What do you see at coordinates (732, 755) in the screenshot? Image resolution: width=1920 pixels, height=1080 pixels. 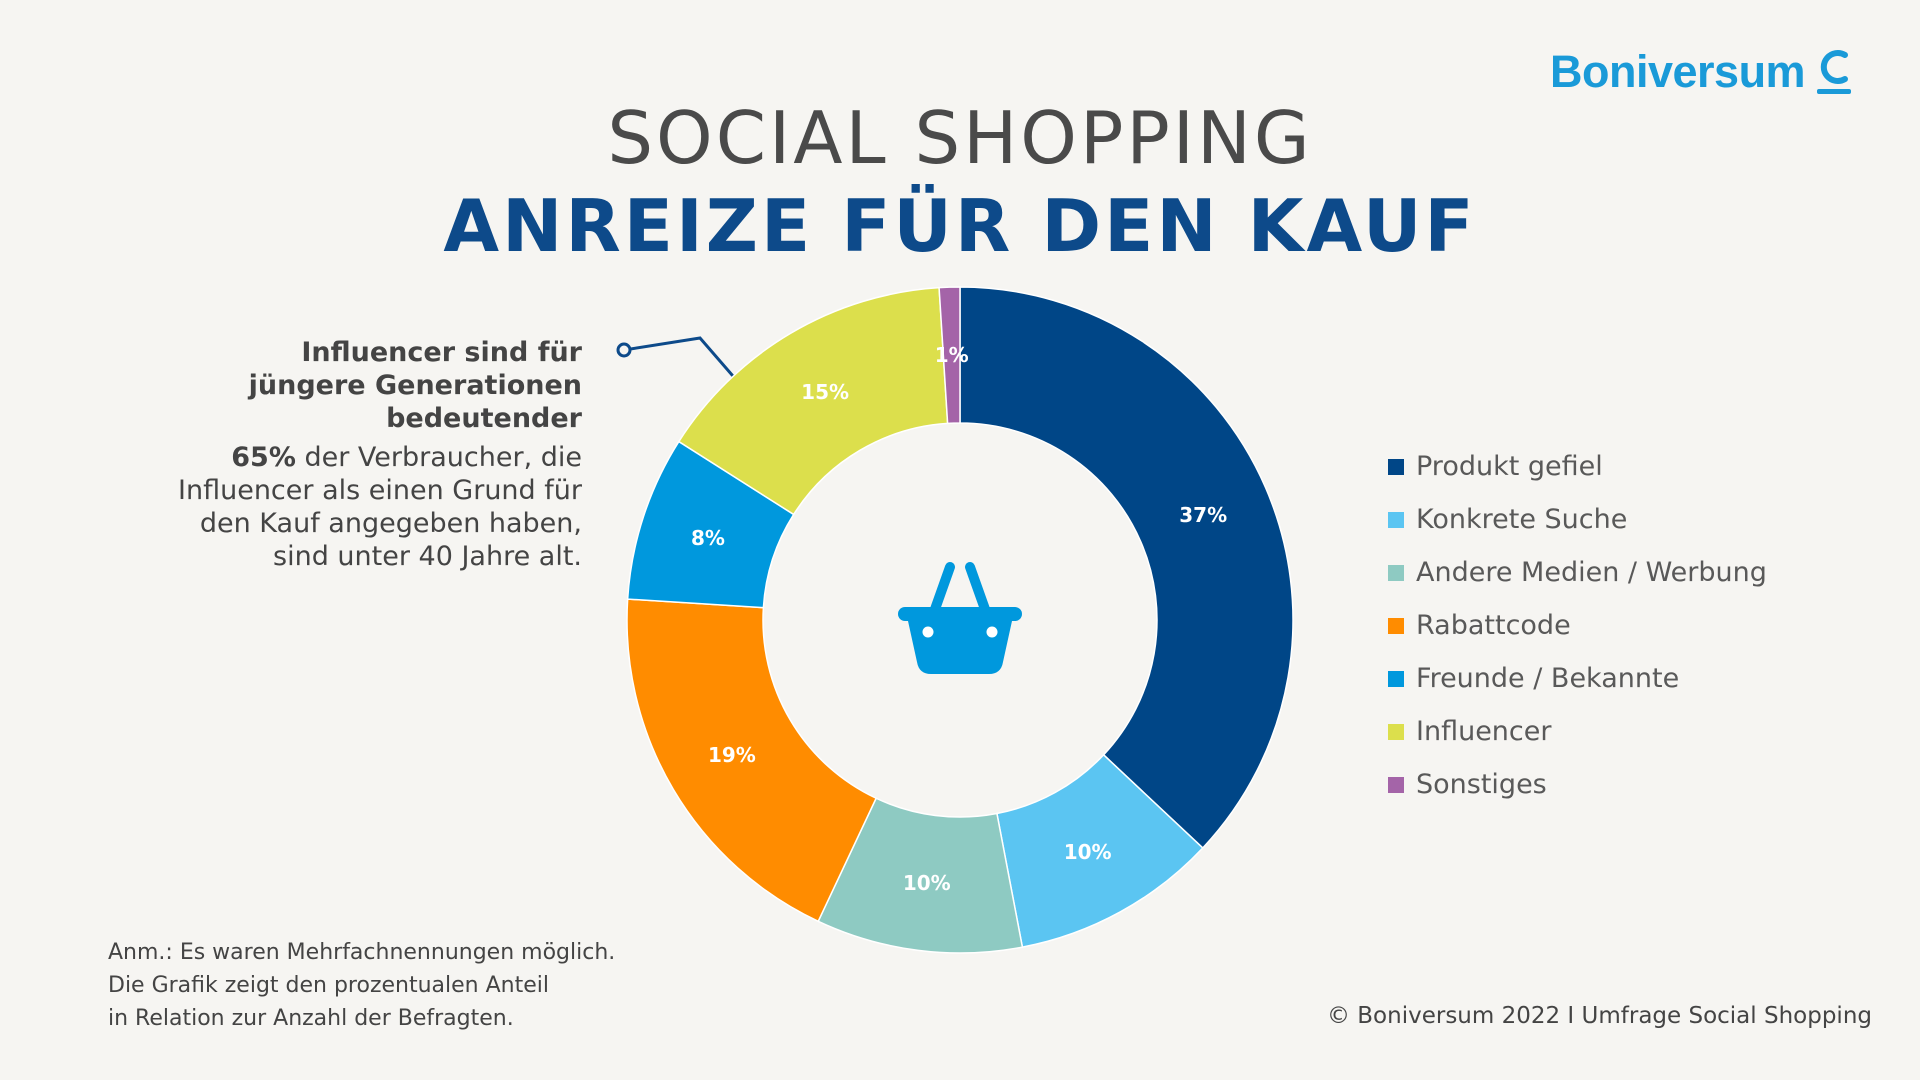 I see `slice-value-label: 19%` at bounding box center [732, 755].